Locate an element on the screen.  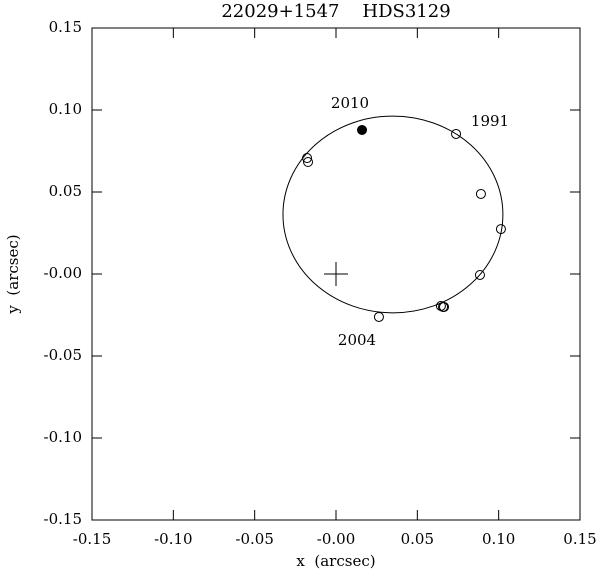
y-tick-label: -0.05 is located at coordinates (63, 355).